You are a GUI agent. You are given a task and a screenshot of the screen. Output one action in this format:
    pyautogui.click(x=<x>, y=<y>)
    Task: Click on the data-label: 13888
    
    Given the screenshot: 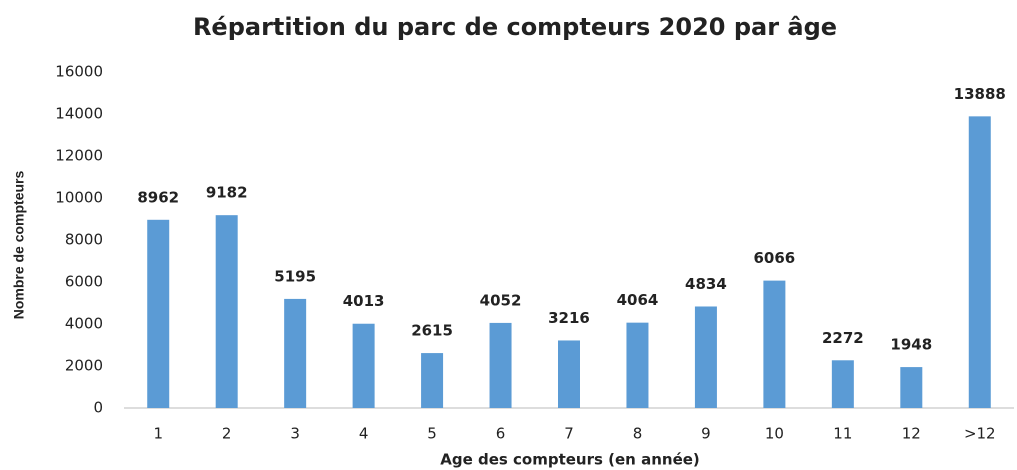 What is the action you would take?
    pyautogui.click(x=980, y=94)
    